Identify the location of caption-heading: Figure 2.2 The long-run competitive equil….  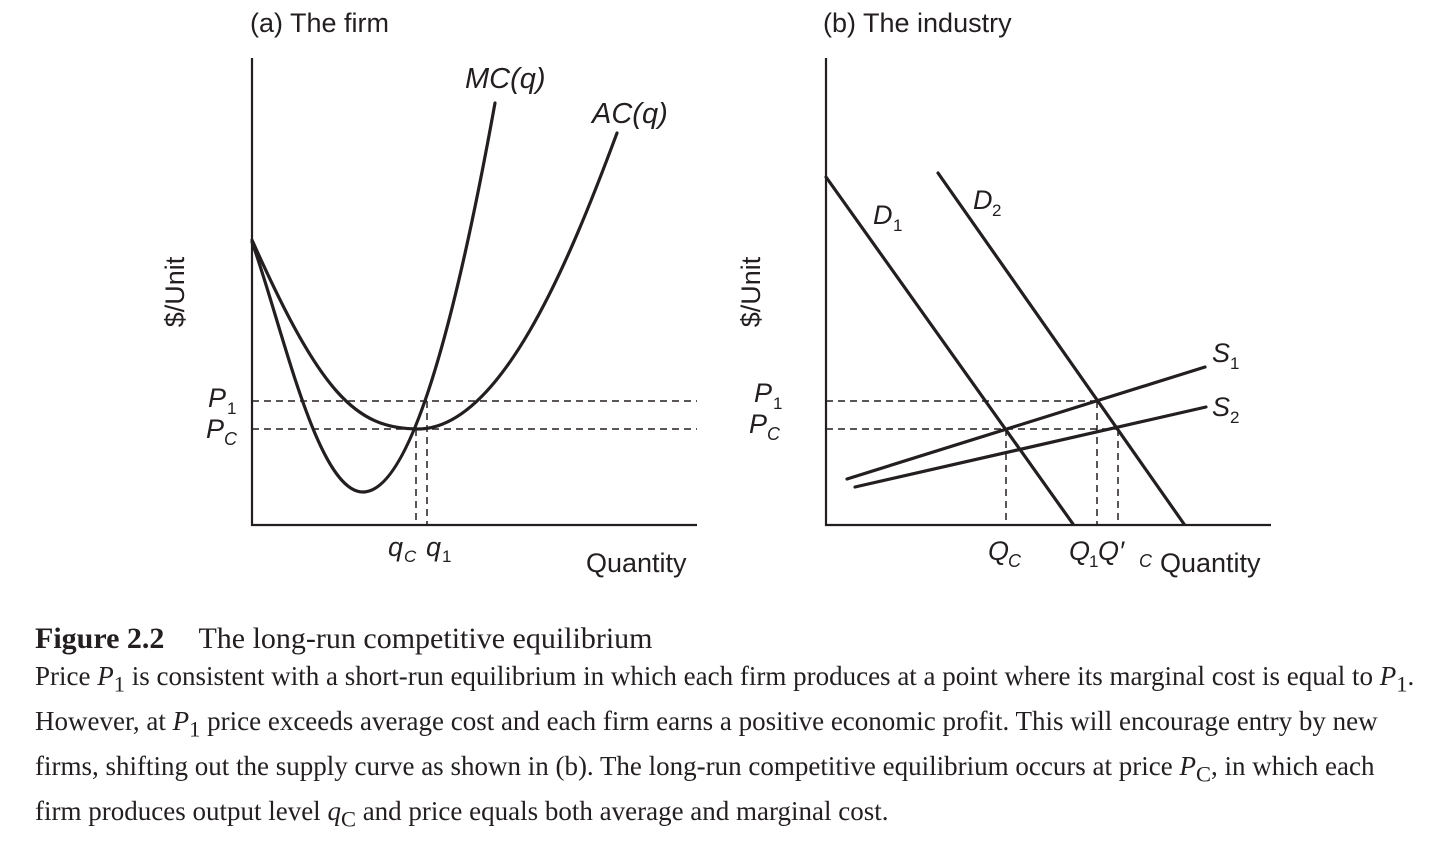
(730, 639).